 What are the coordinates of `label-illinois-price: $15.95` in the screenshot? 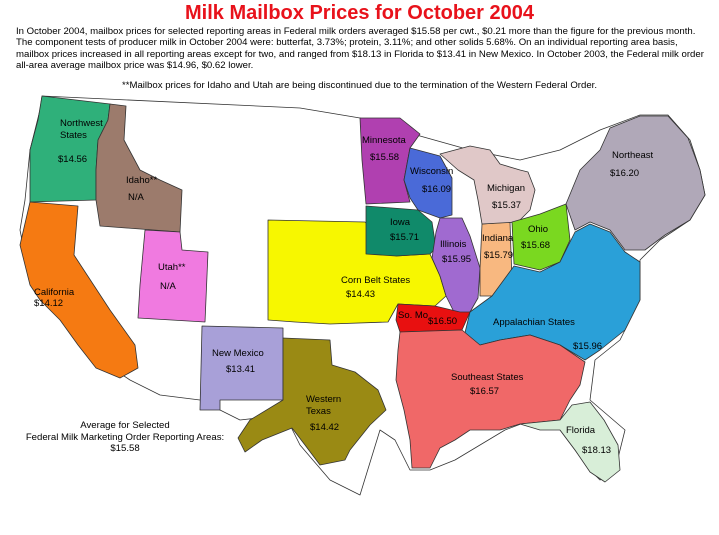 It's located at (456, 259).